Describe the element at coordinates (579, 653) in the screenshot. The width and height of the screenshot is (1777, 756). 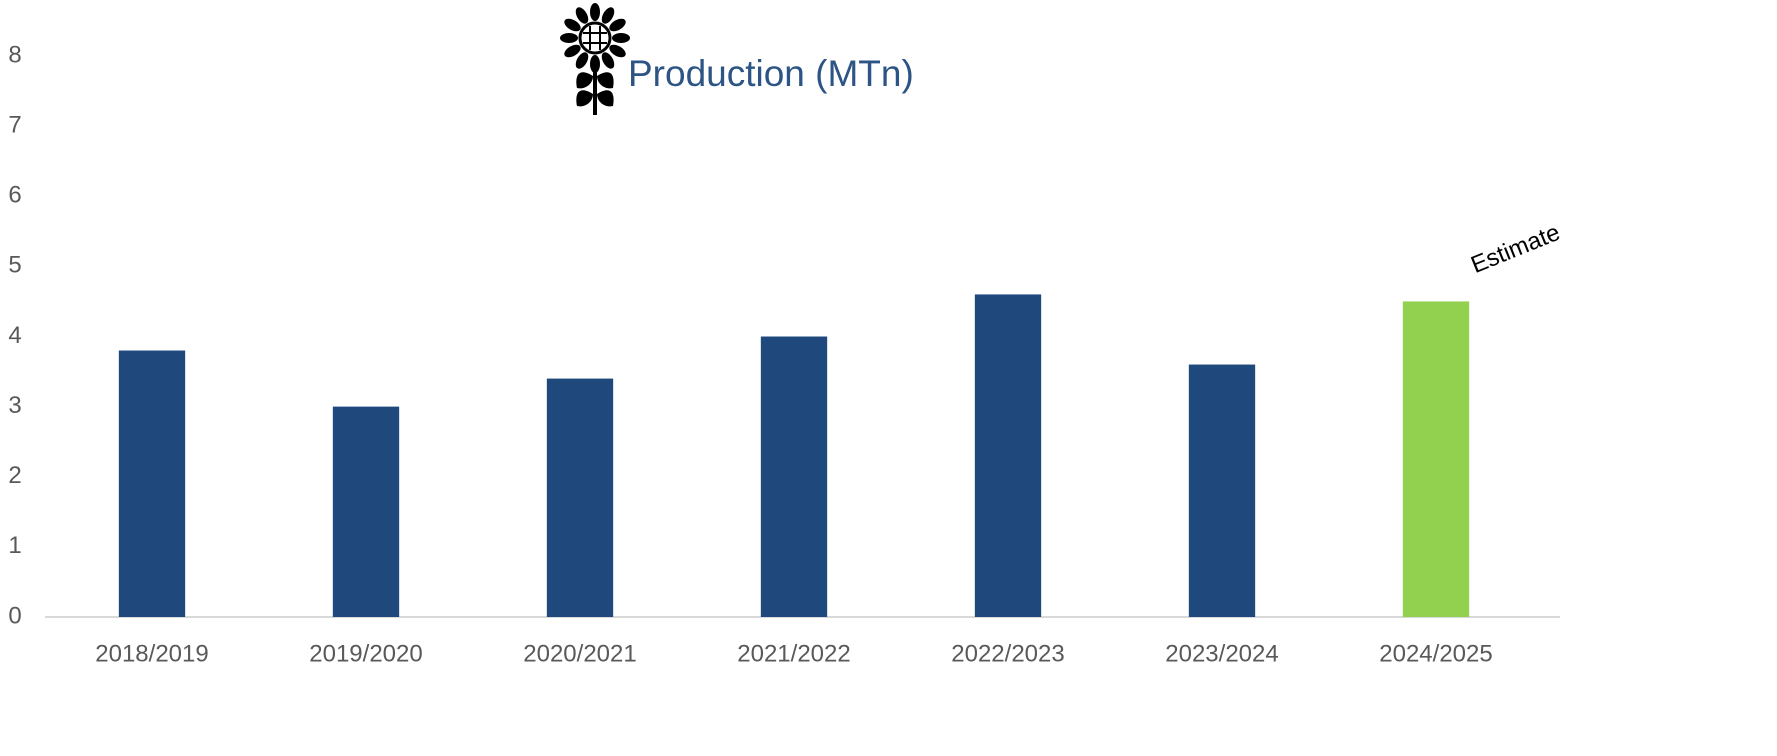
I see `x-tick-label: 2020/2021` at that location.